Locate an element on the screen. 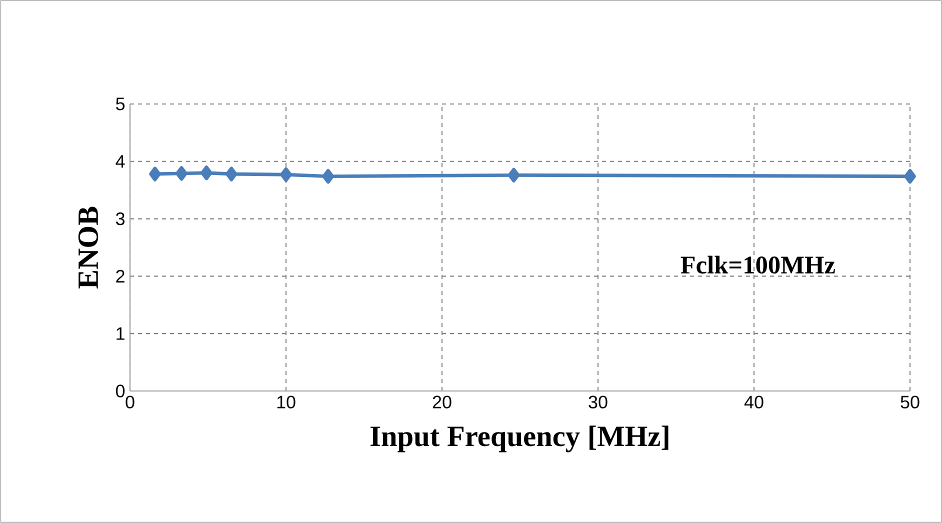 The image size is (942, 523). x-tick-label: 30 is located at coordinates (598, 402).